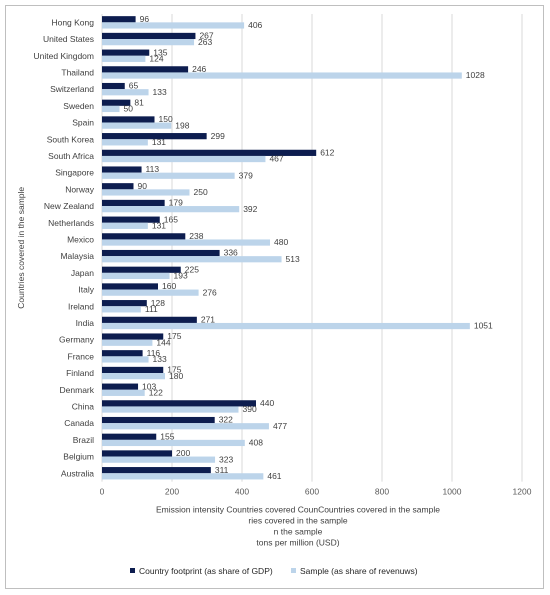 This screenshot has width=550, height=595. Describe the element at coordinates (86, 290) in the screenshot. I see `category-label: Italy` at that location.